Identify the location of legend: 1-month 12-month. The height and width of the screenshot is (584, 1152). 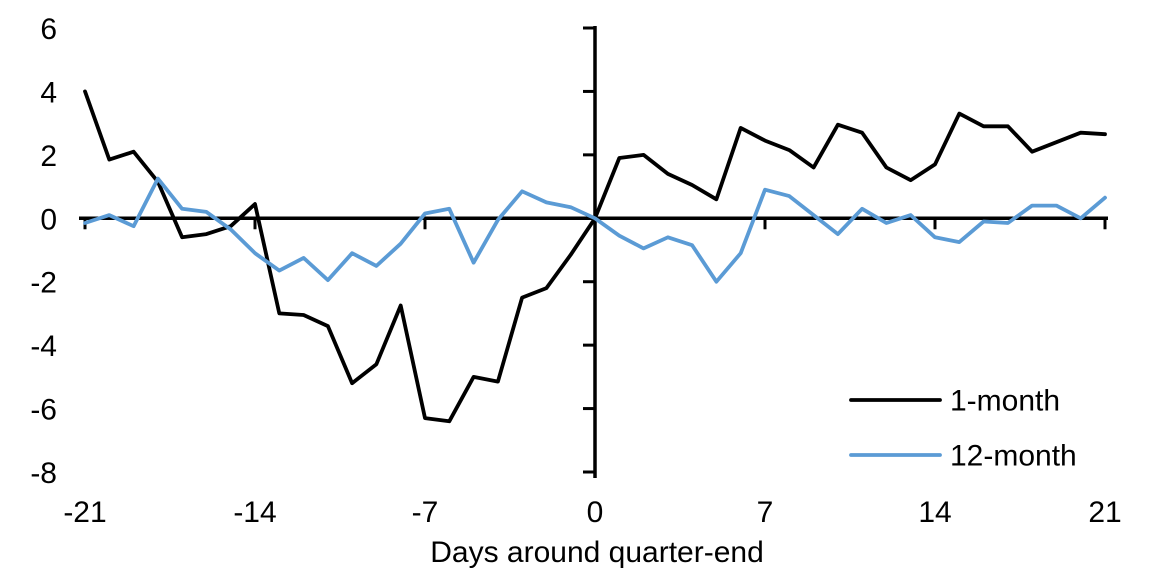
(963, 429).